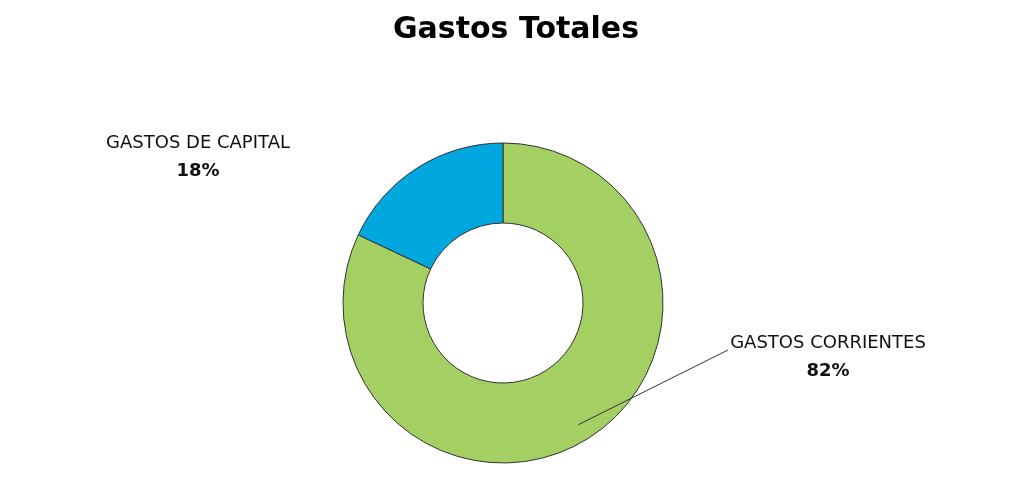 The image size is (1015, 480). Describe the element at coordinates (516, 27) in the screenshot. I see `chart-title: Gastos Totales` at that location.